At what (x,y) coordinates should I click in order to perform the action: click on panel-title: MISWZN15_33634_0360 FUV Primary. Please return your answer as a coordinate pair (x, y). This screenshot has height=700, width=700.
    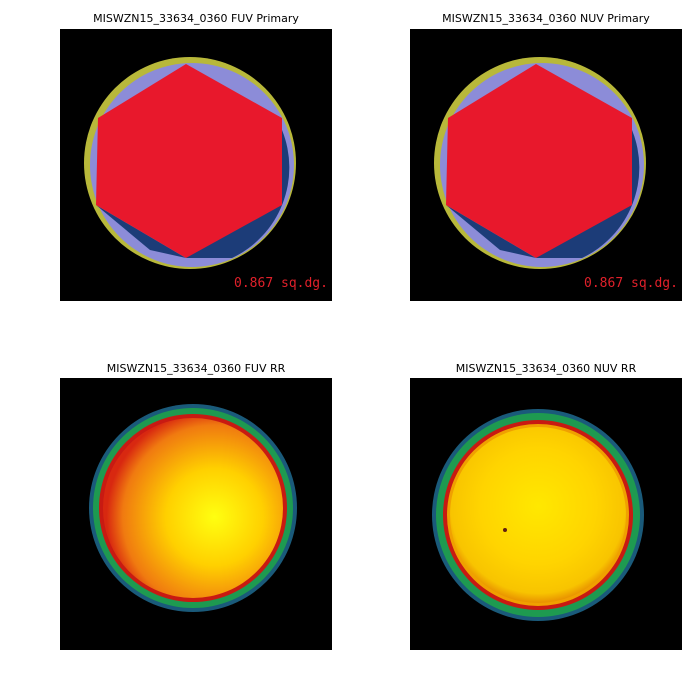
    Looking at the image, I should click on (196, 18).